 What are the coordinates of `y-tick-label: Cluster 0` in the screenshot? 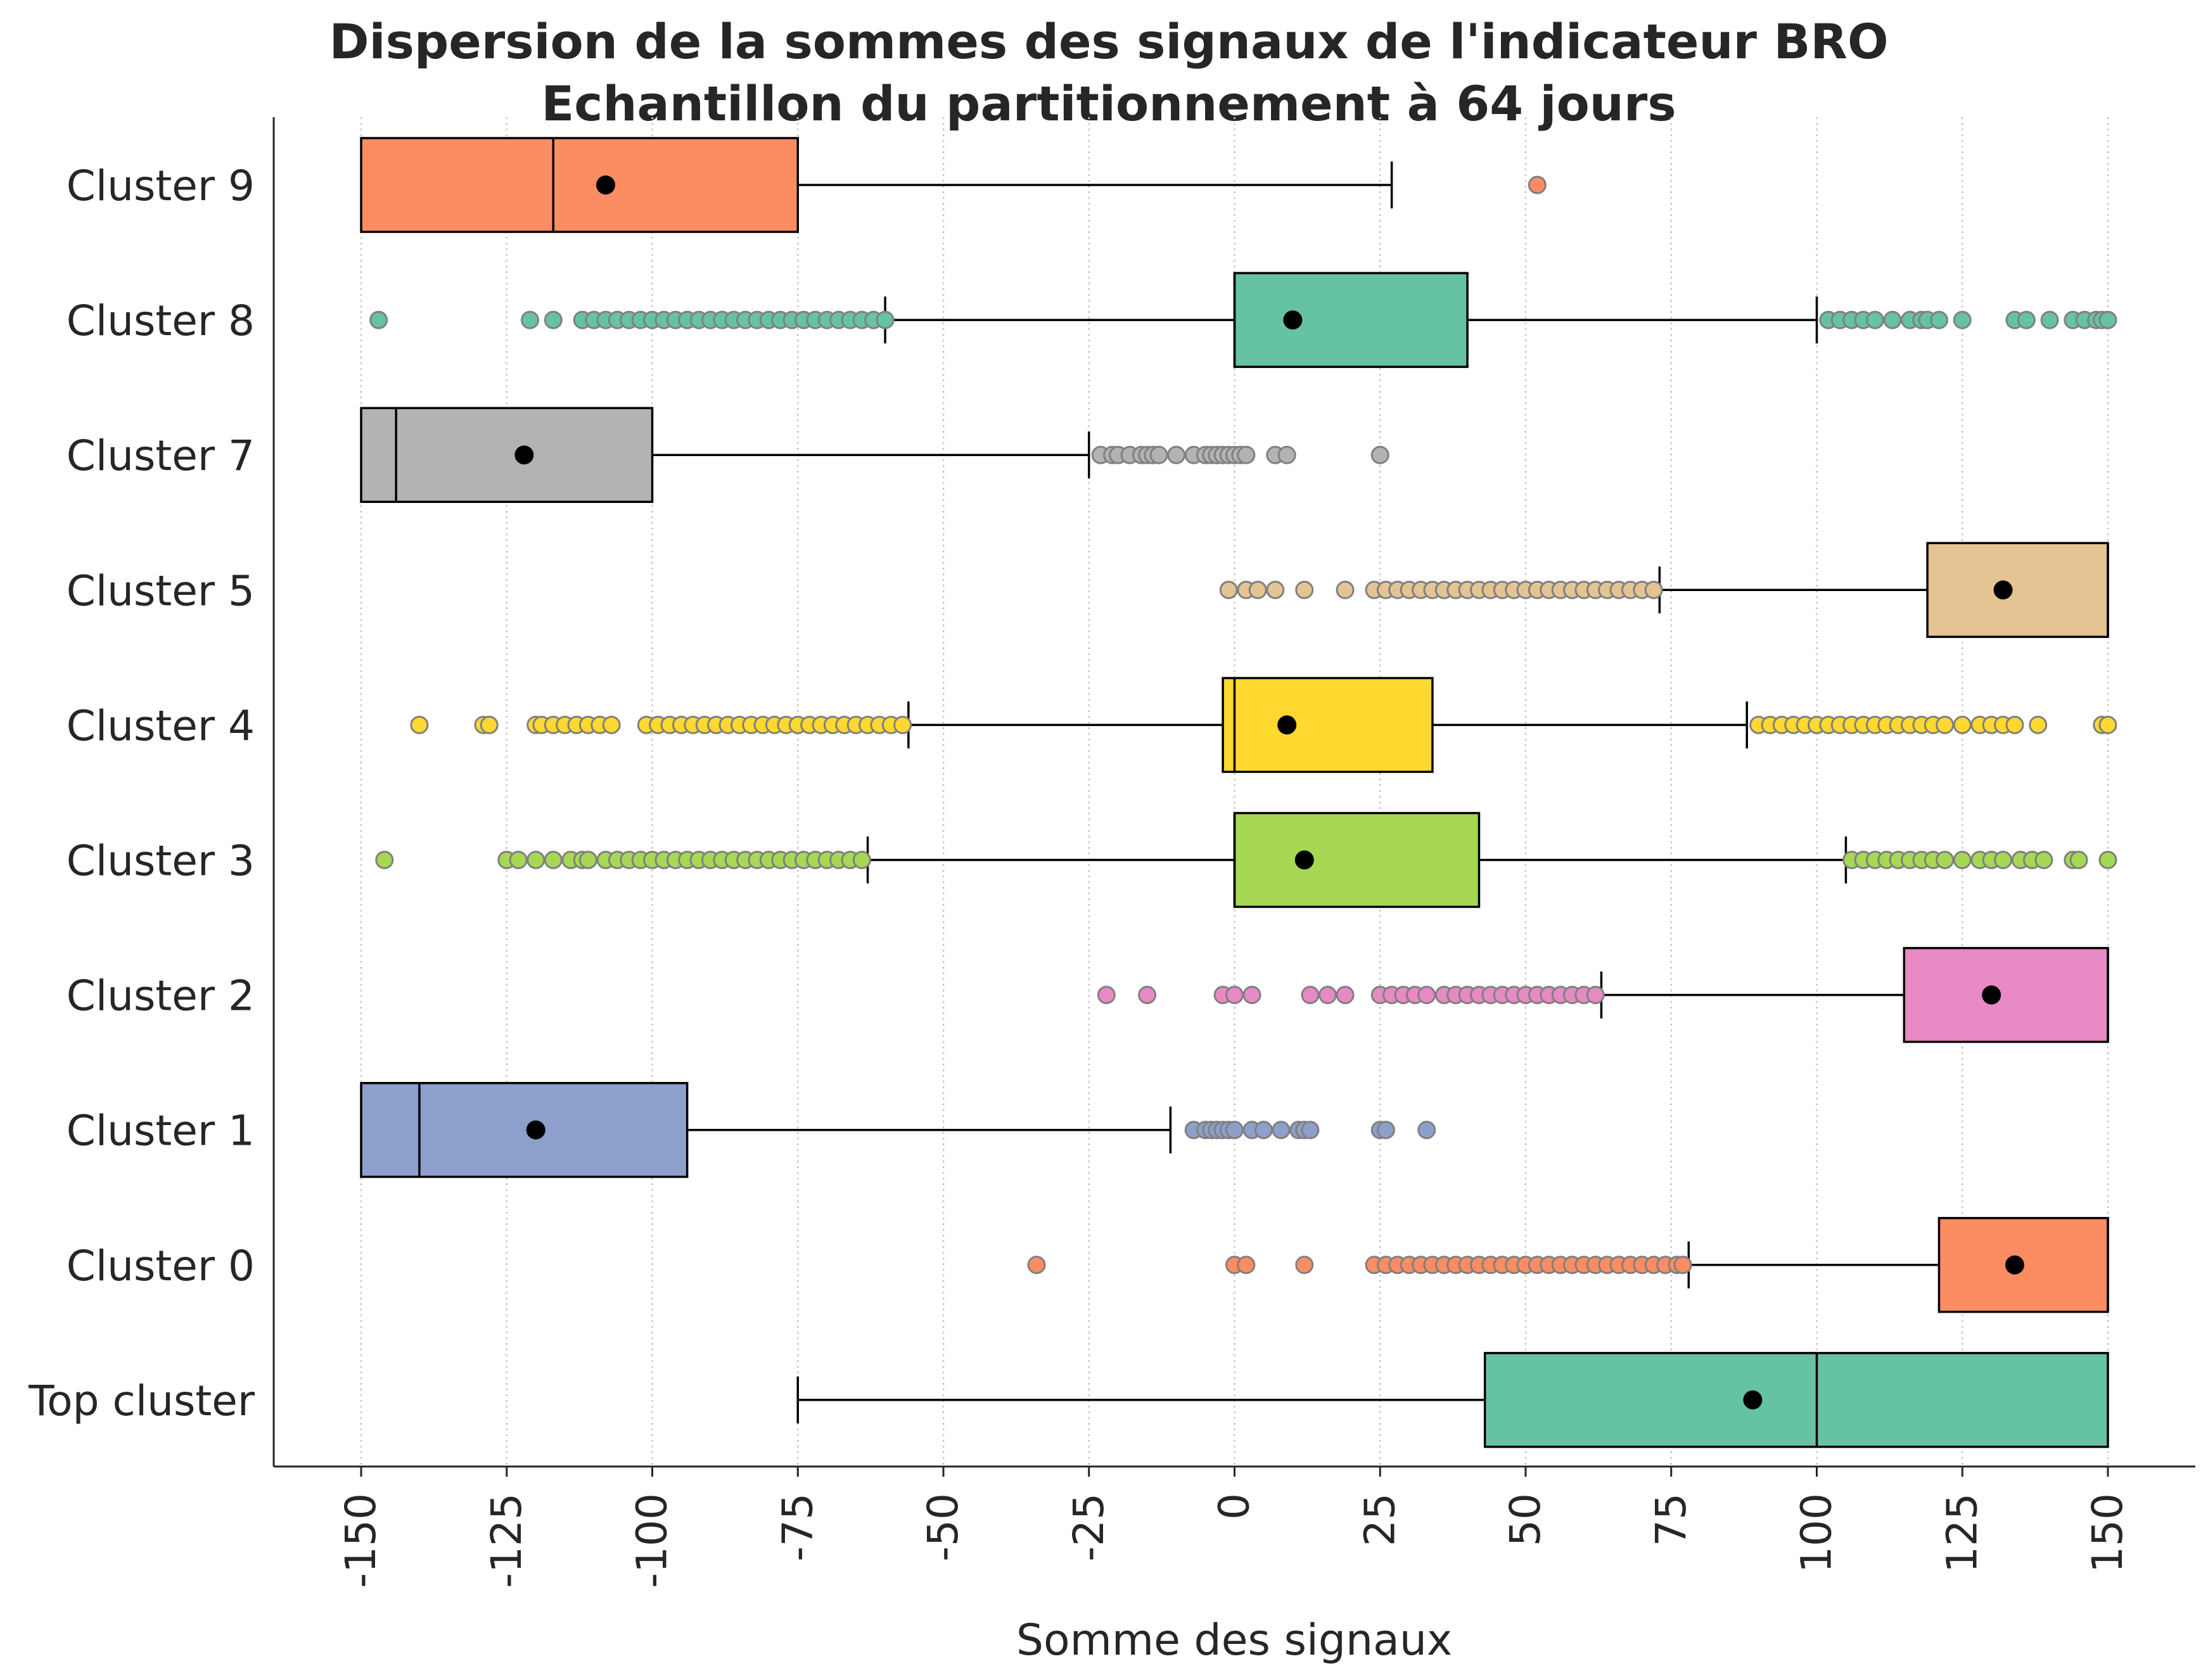 It's located at (161, 1266).